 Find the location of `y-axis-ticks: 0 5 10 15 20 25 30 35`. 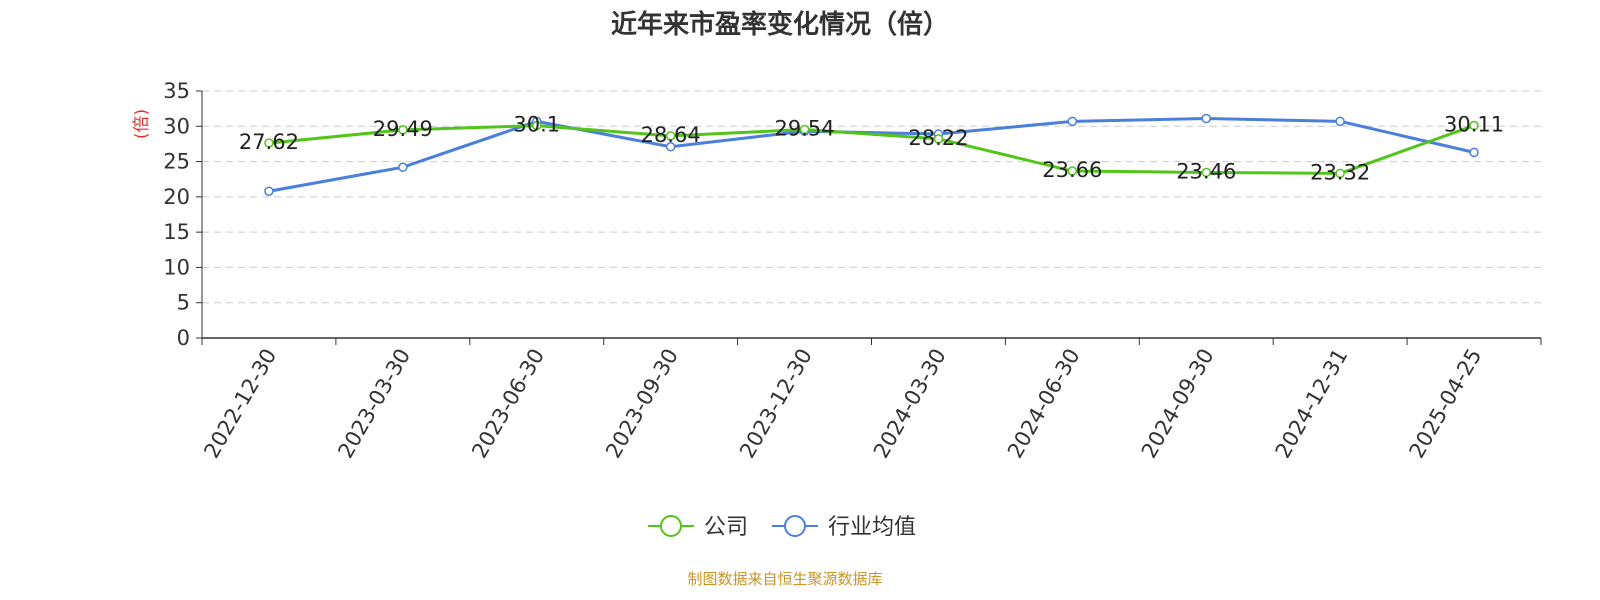

y-axis-ticks: 0 5 10 15 20 25 30 35 is located at coordinates (182, 214).